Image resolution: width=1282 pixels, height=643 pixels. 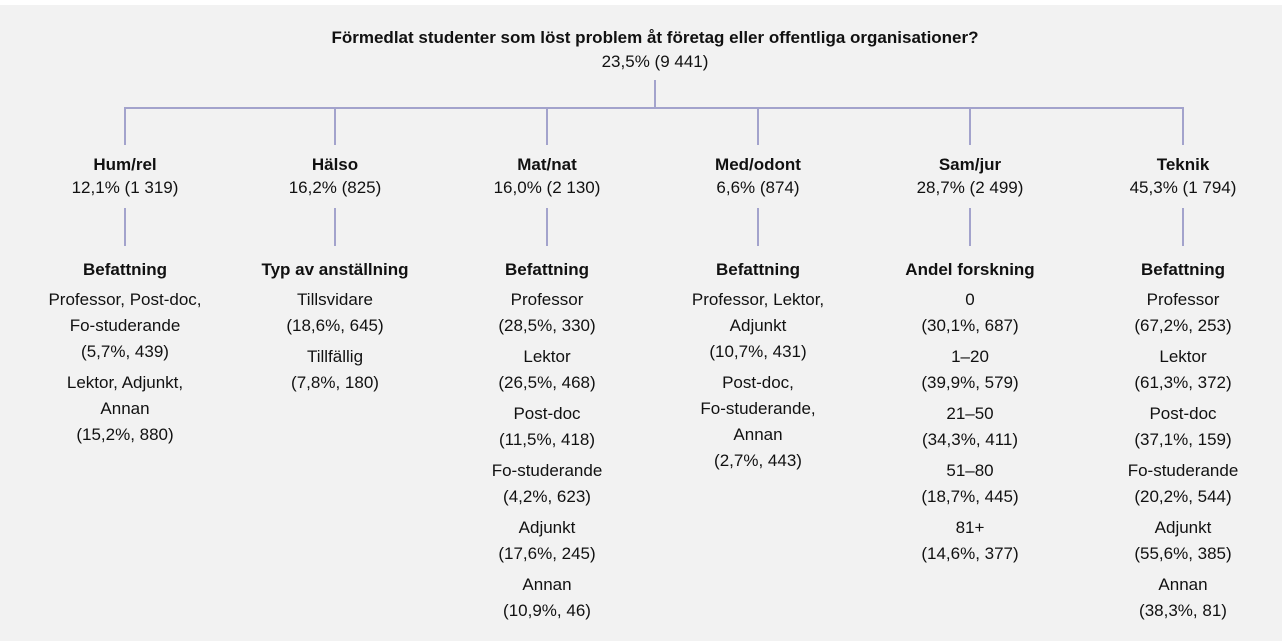 What do you see at coordinates (970, 439) in the screenshot?
I see `leaf-stat: (34,3%, 411)` at bounding box center [970, 439].